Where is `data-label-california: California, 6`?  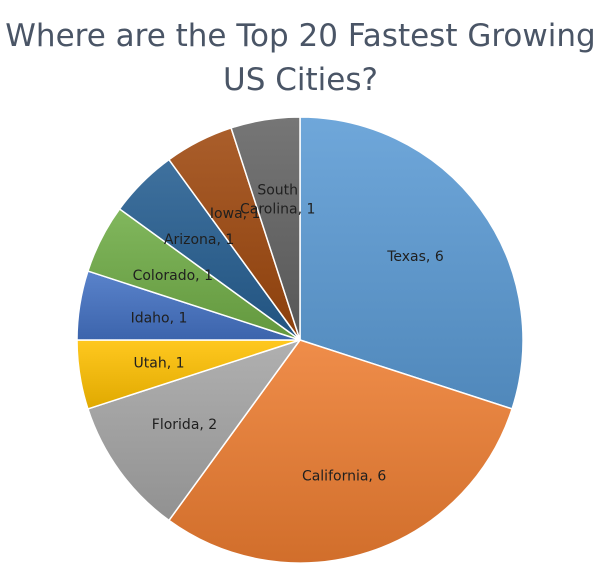
data-label-california: California, 6 is located at coordinates (344, 477).